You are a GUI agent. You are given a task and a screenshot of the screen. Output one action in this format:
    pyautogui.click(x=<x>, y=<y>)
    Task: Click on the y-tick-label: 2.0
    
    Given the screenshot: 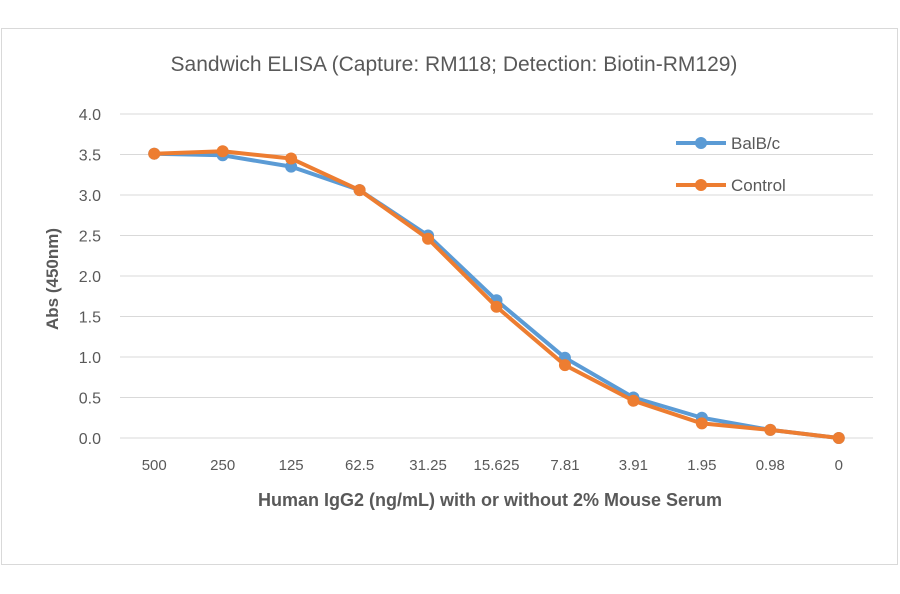 What is the action you would take?
    pyautogui.click(x=90, y=277)
    